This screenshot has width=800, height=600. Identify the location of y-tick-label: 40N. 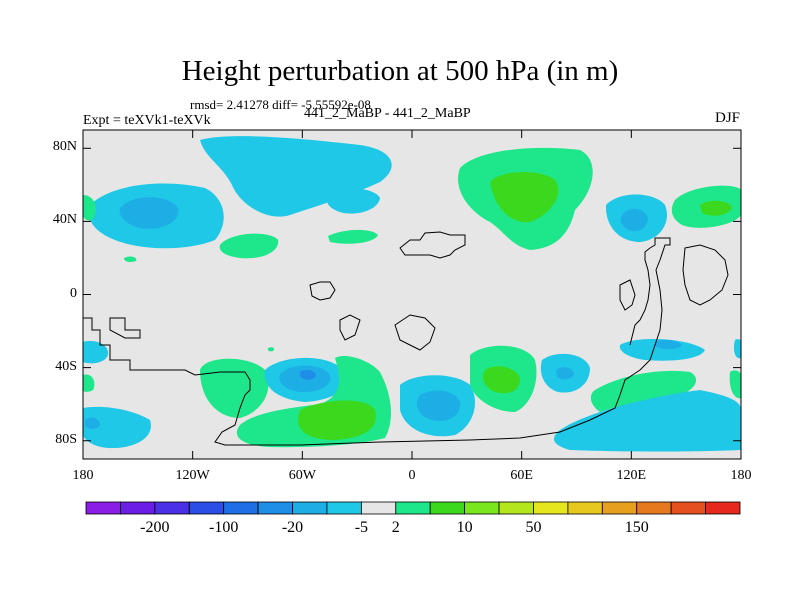
(64, 220).